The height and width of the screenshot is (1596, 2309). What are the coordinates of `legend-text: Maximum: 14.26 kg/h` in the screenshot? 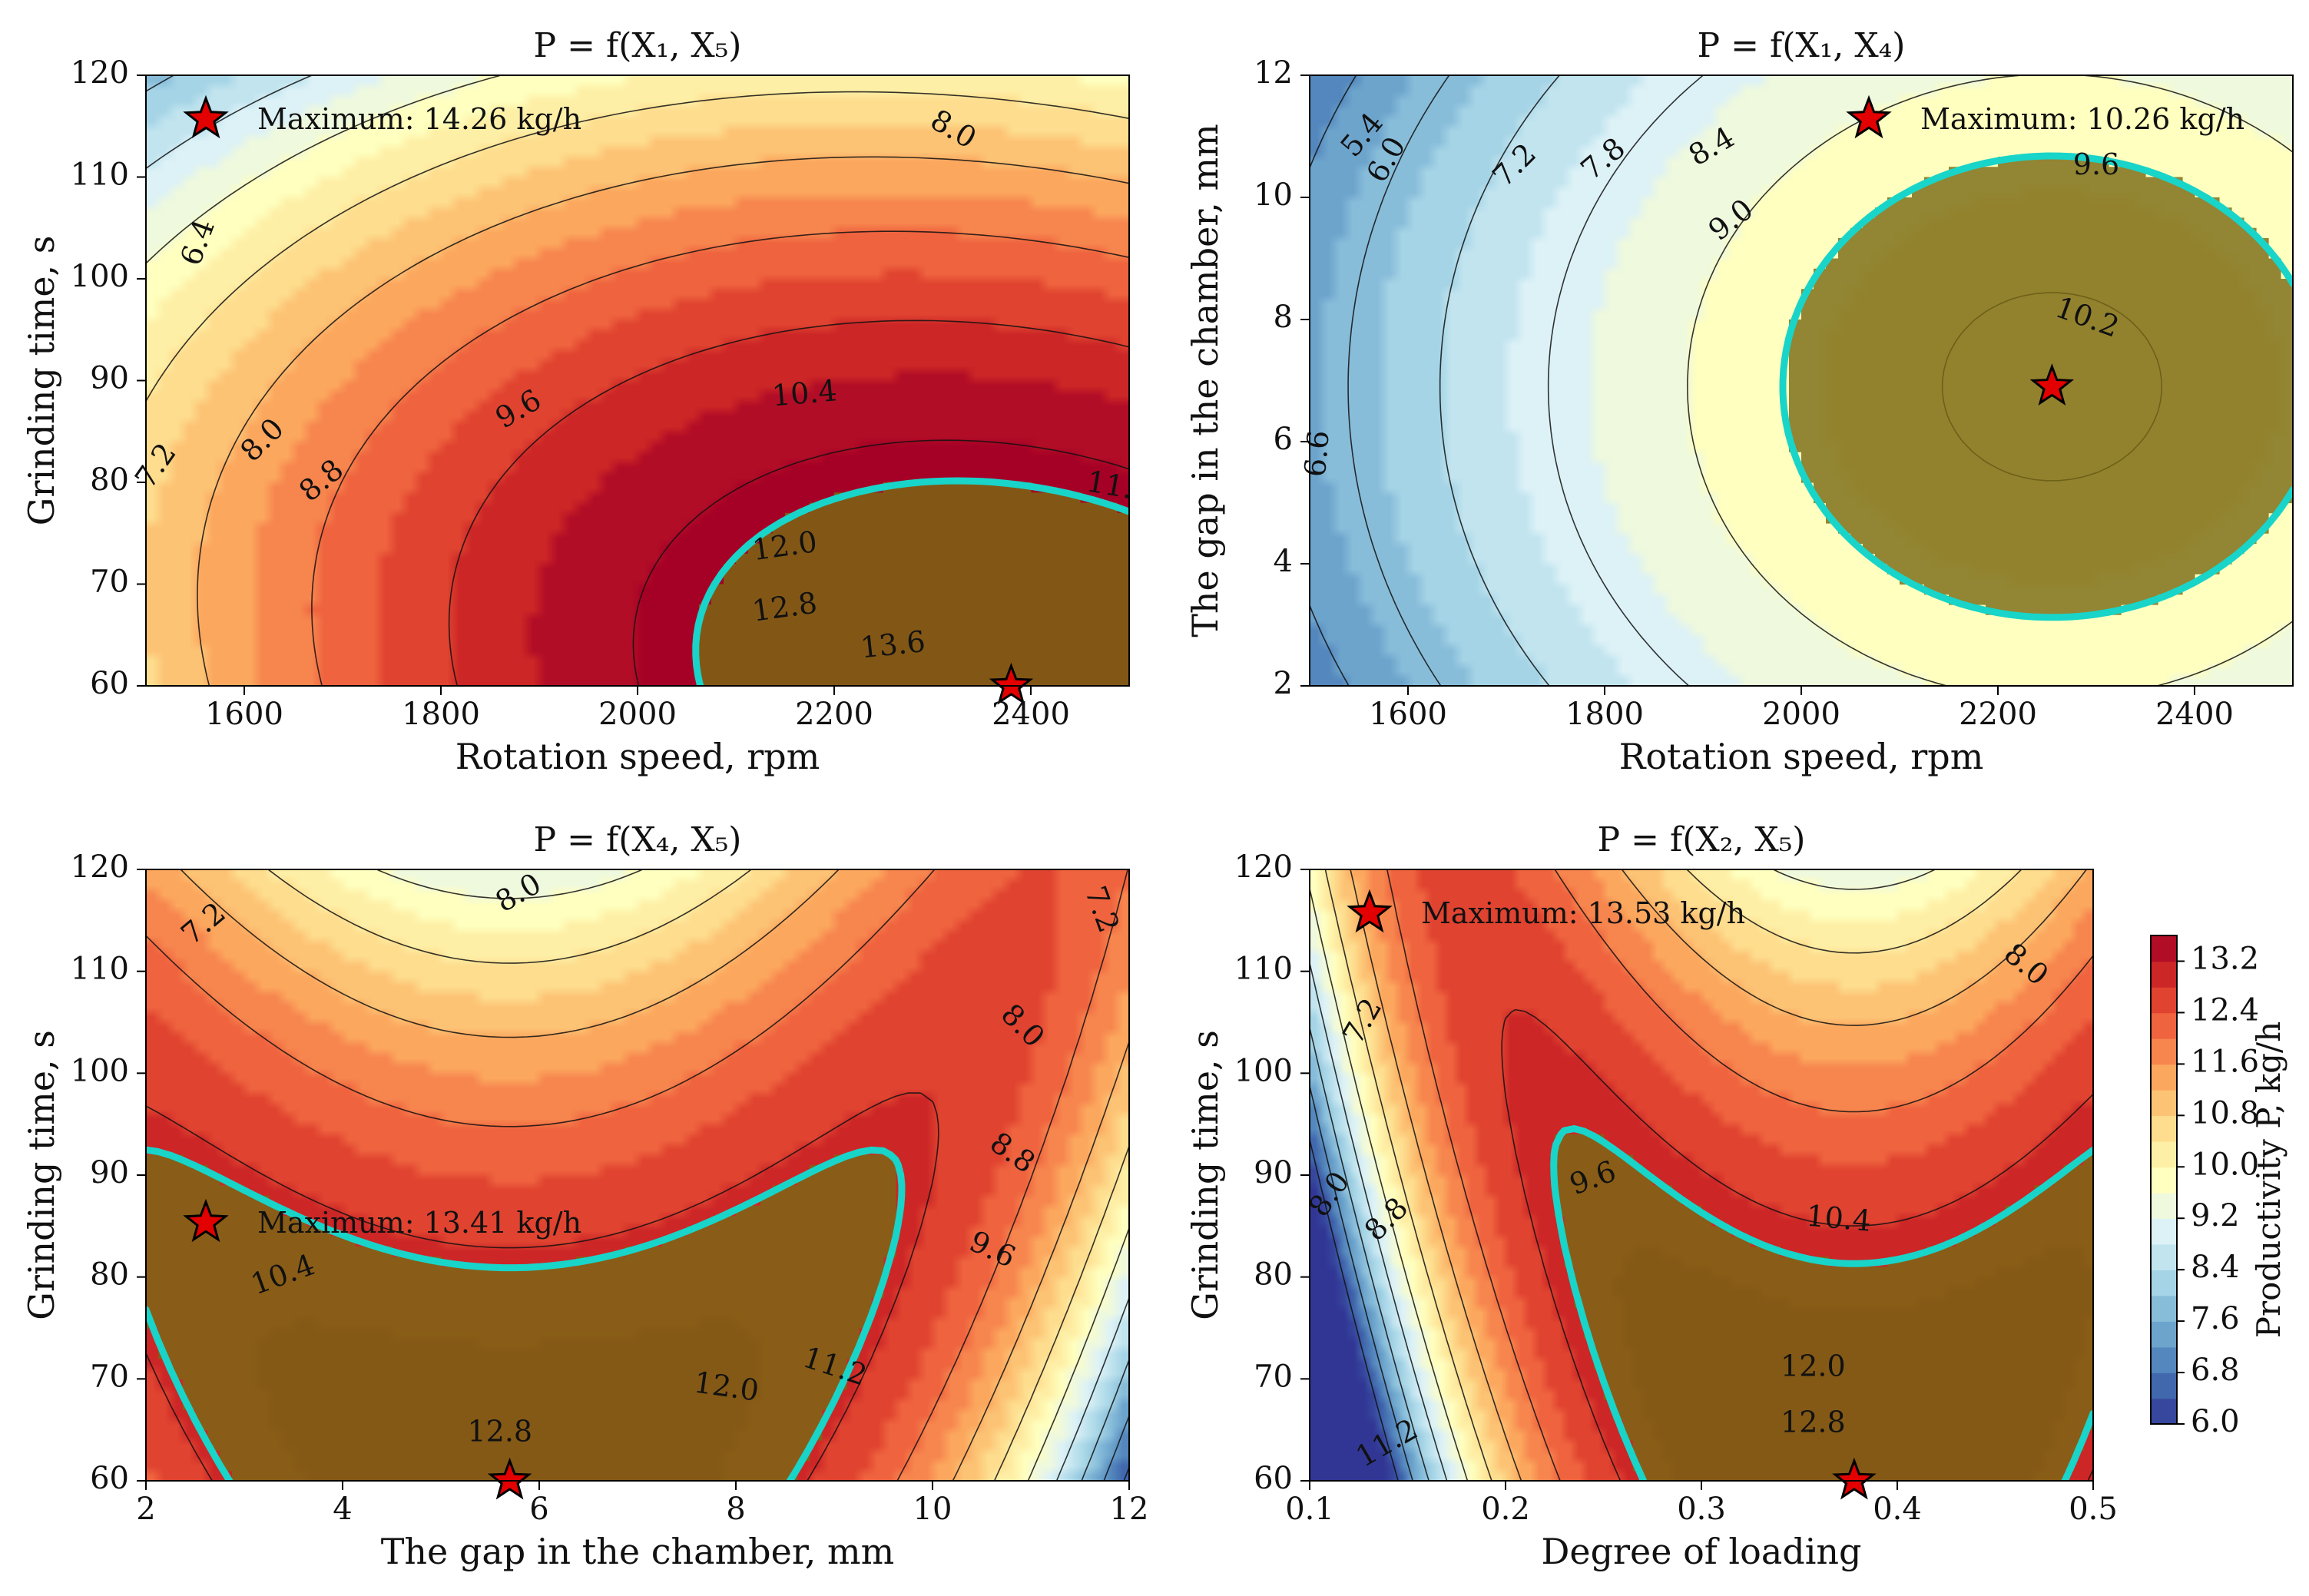 It's located at (419, 119).